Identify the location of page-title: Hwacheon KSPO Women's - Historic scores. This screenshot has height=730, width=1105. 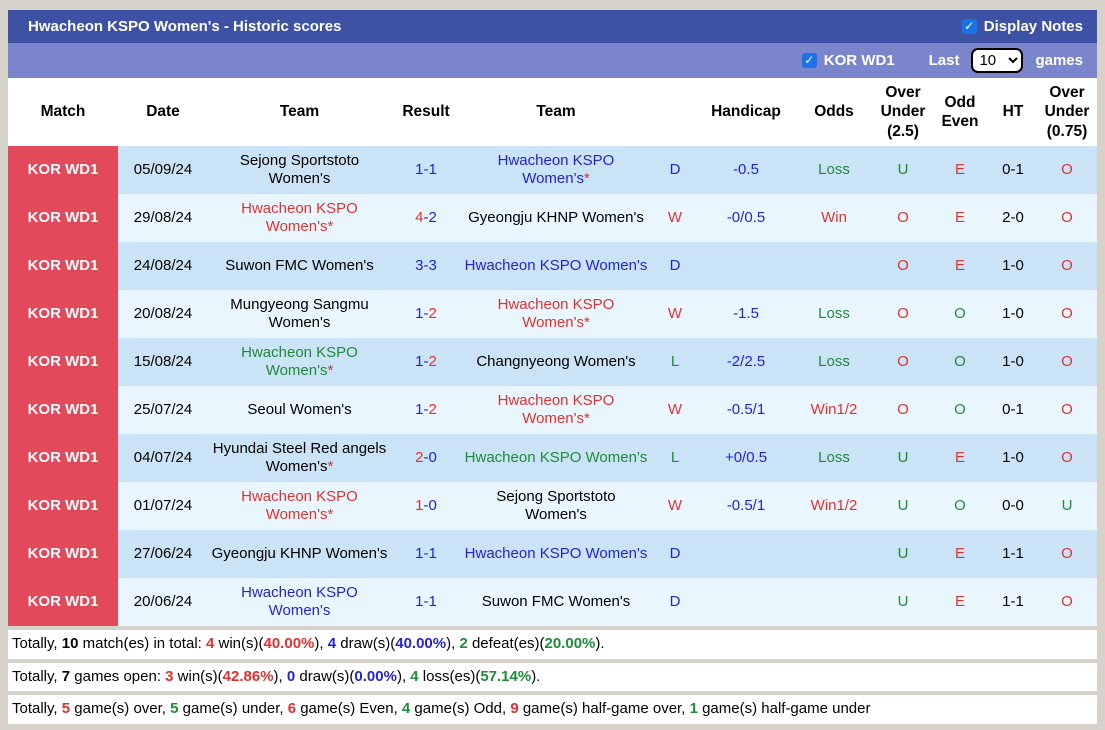
(185, 26).